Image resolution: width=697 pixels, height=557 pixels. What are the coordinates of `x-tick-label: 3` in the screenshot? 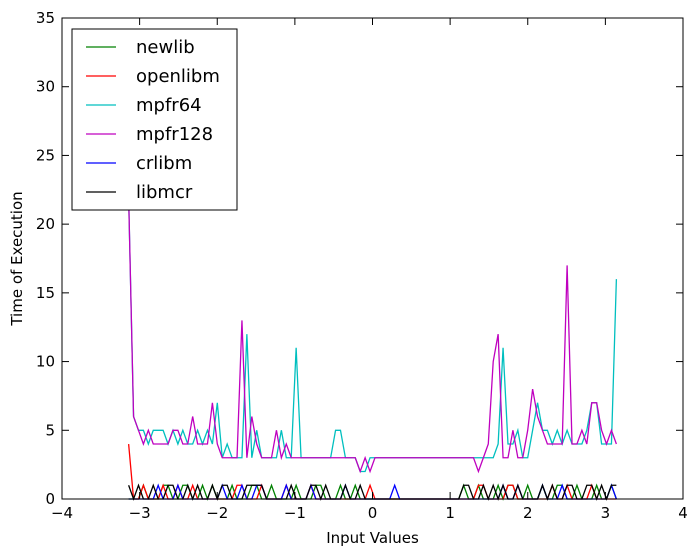 It's located at (606, 513).